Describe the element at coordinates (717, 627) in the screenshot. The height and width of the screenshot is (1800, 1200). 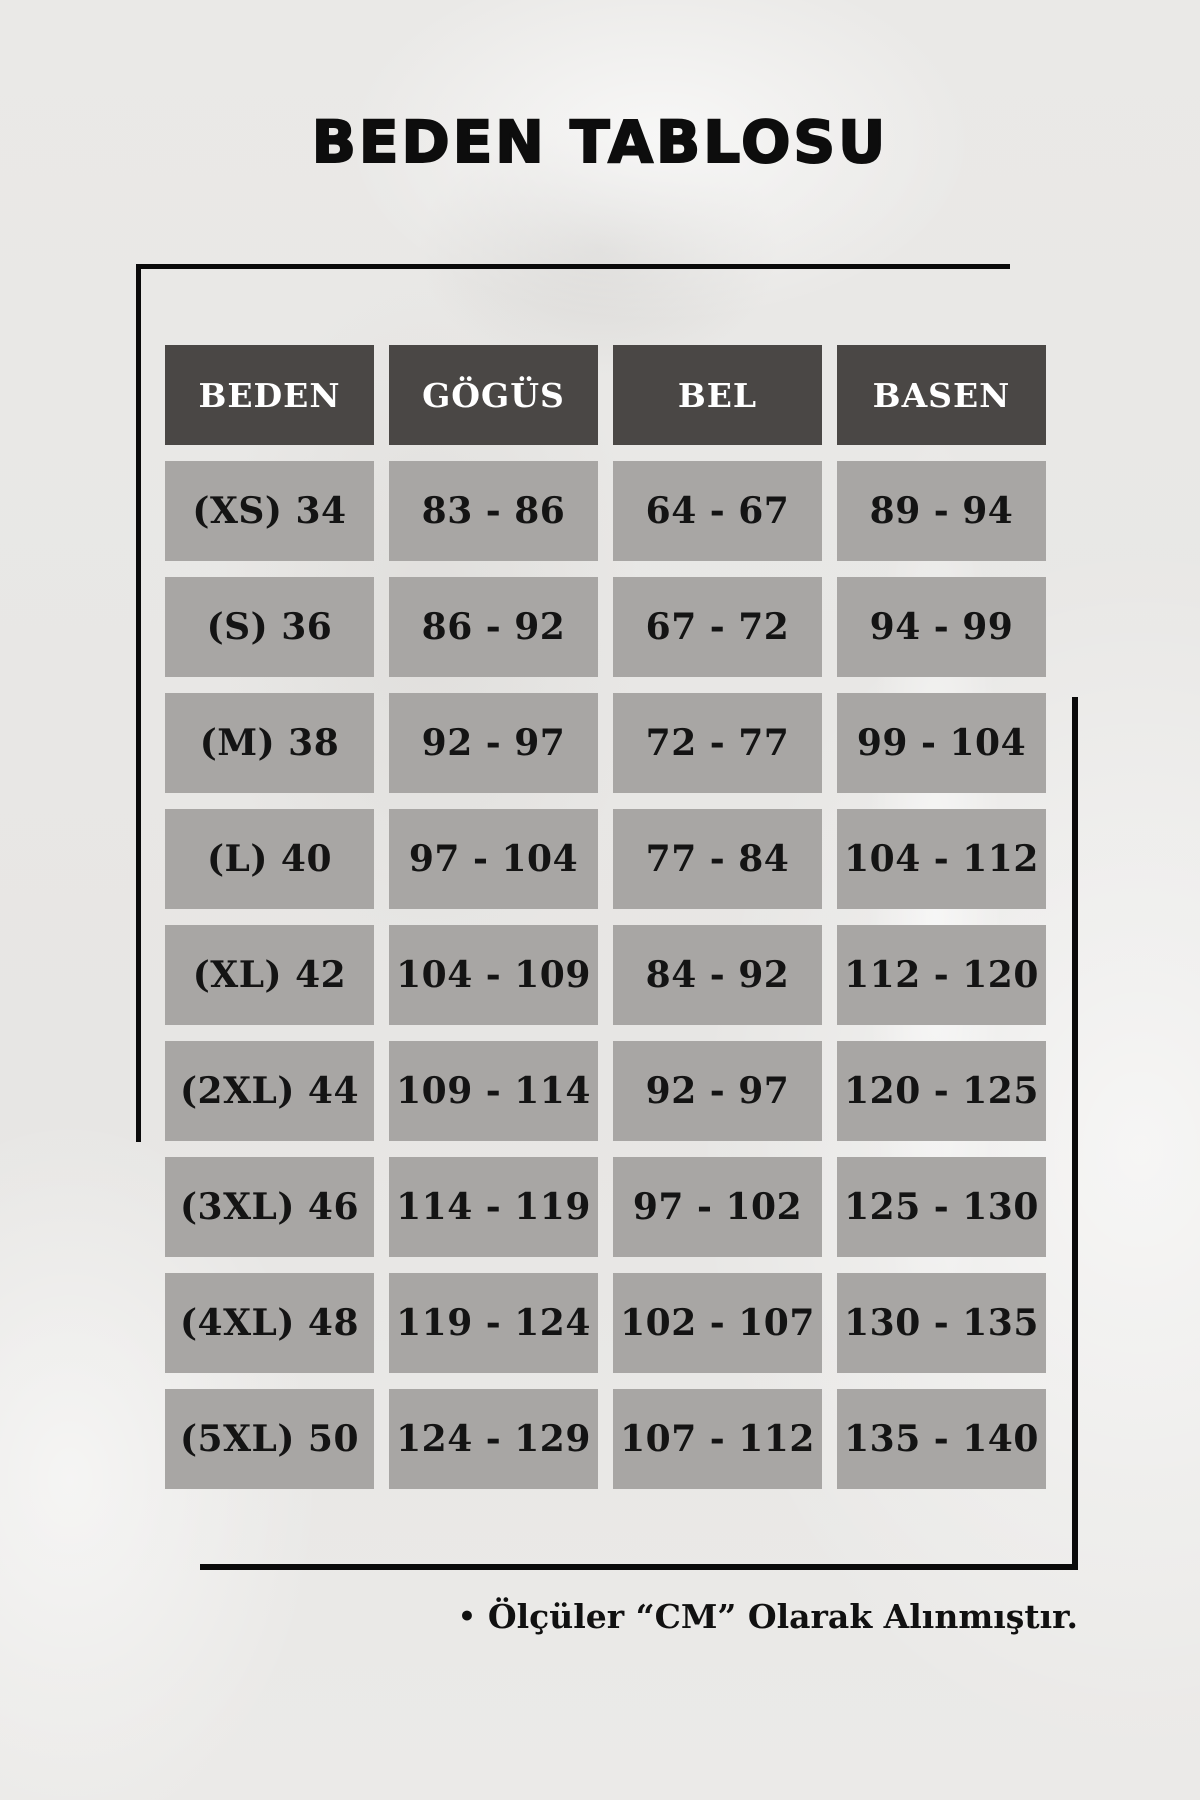
I see `measure-cell: 67 - 72` at that location.